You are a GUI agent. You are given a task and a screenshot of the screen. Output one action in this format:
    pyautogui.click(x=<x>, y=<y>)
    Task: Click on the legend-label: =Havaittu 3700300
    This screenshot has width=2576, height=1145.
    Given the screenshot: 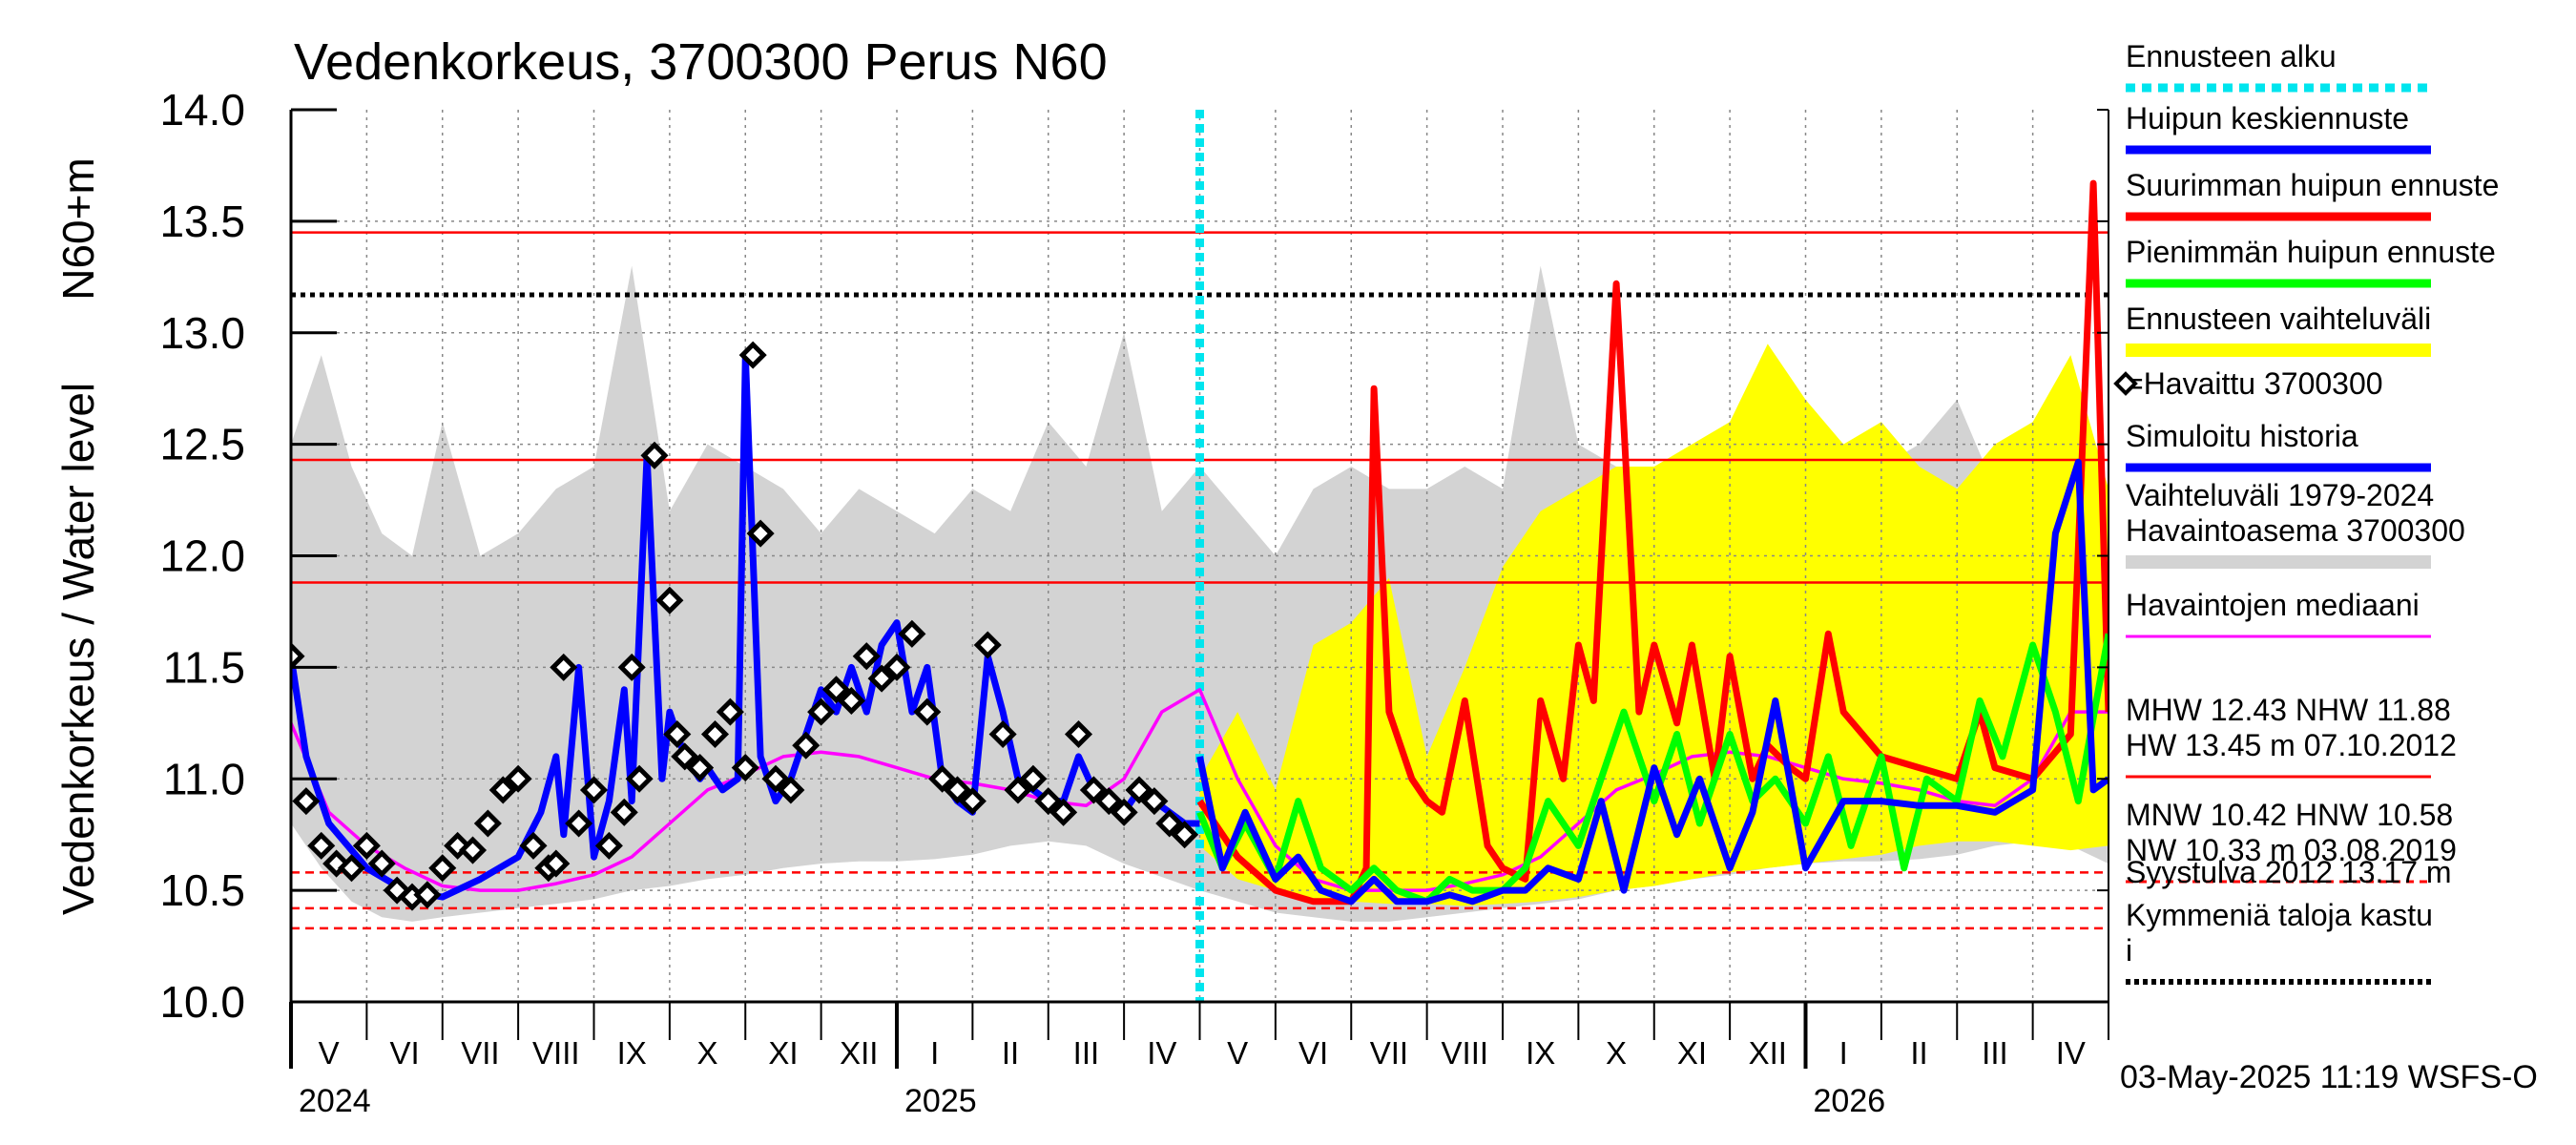 What is the action you would take?
    pyautogui.click(x=2254, y=383)
    